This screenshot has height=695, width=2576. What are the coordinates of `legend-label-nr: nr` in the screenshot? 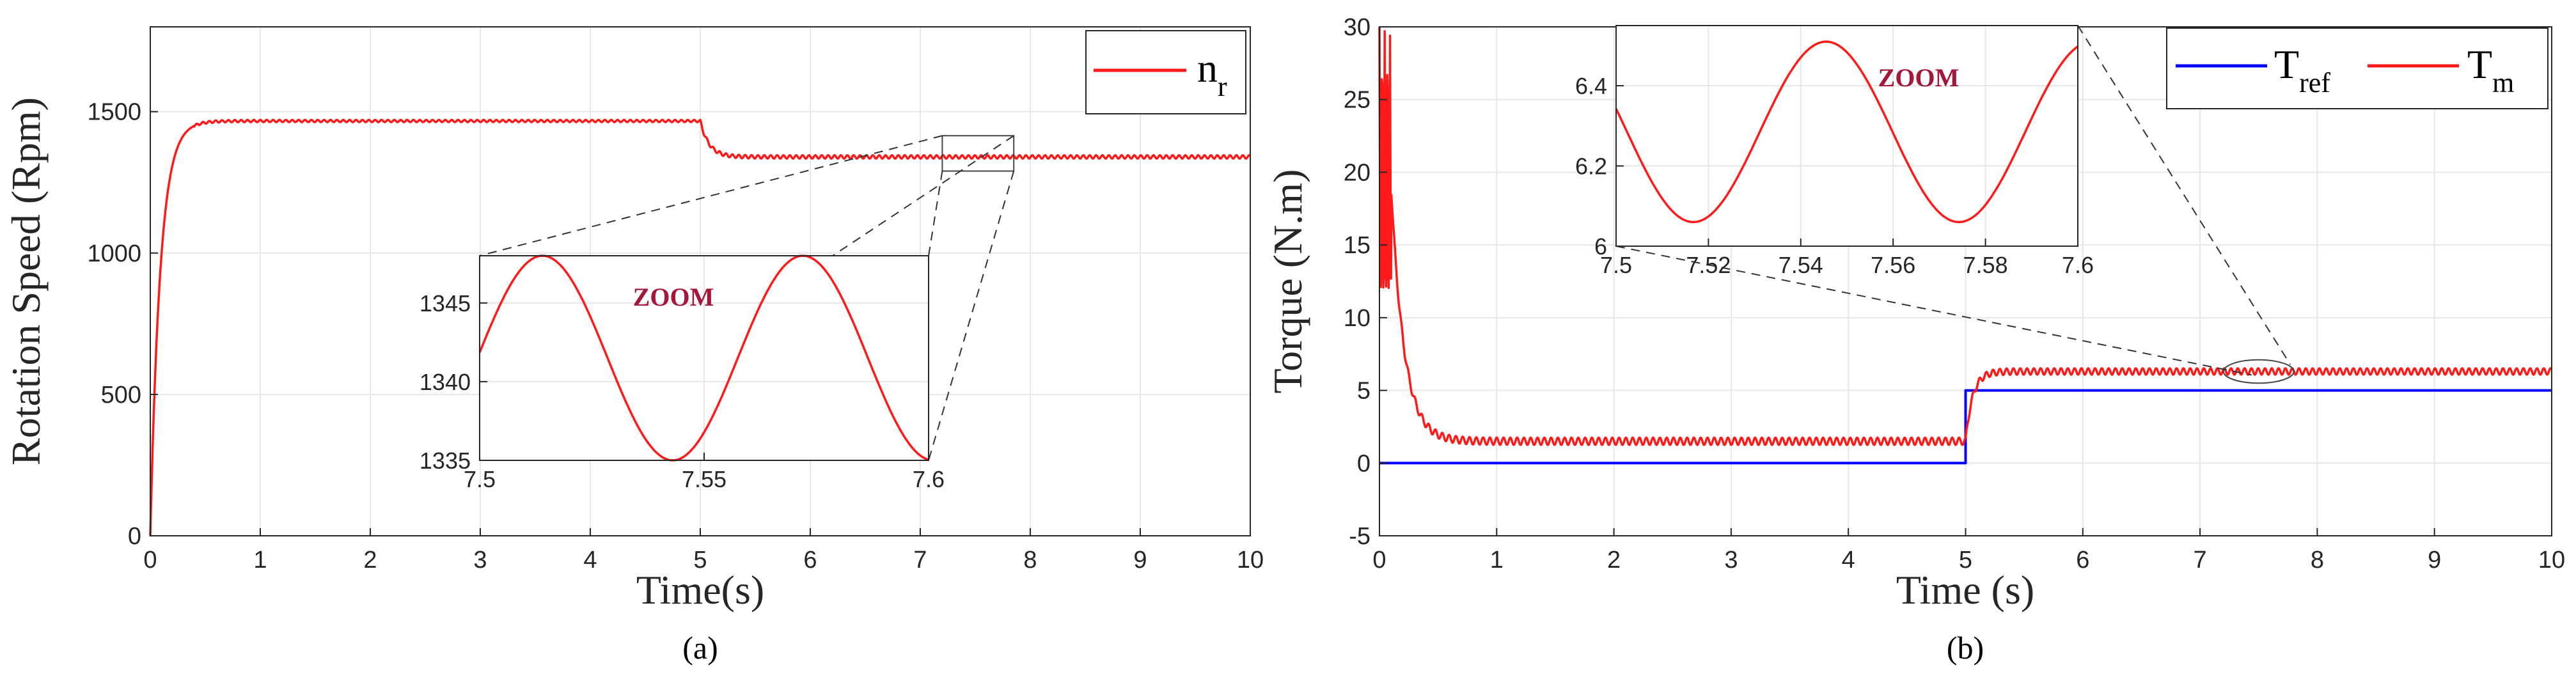 It's located at (1212, 74).